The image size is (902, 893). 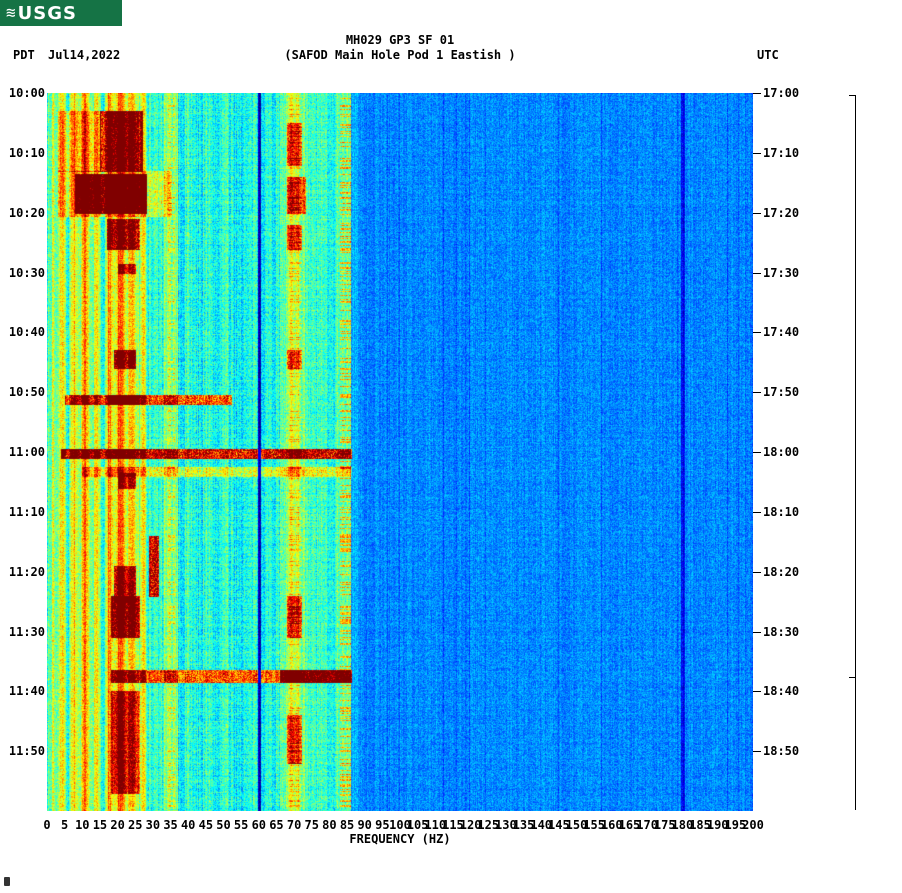 What do you see at coordinates (488, 825) in the screenshot?
I see `x-axis-tick-label: 125` at bounding box center [488, 825].